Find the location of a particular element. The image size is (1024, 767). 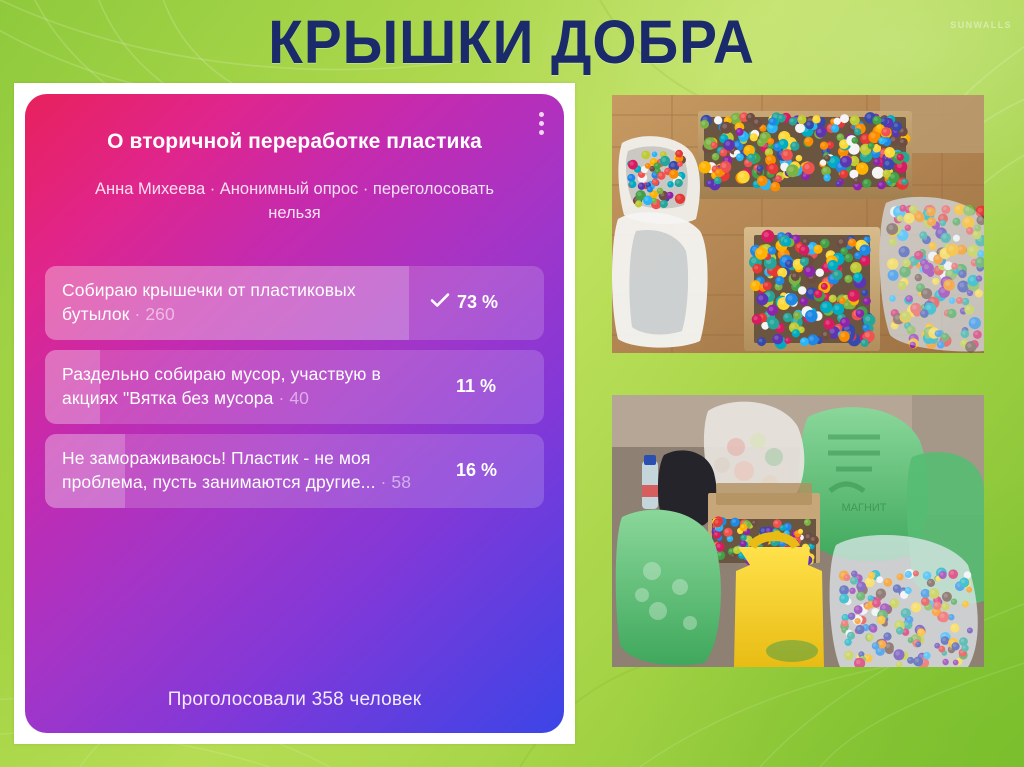

poll-option-result: 16 % is located at coordinates (485, 470).